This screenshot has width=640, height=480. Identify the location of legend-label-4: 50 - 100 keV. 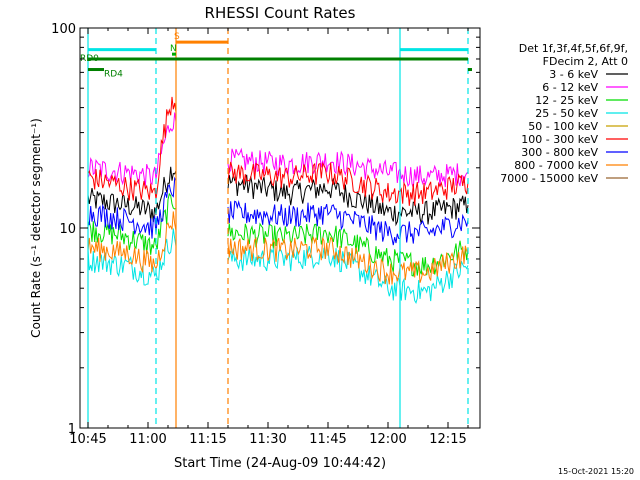
(563, 126).